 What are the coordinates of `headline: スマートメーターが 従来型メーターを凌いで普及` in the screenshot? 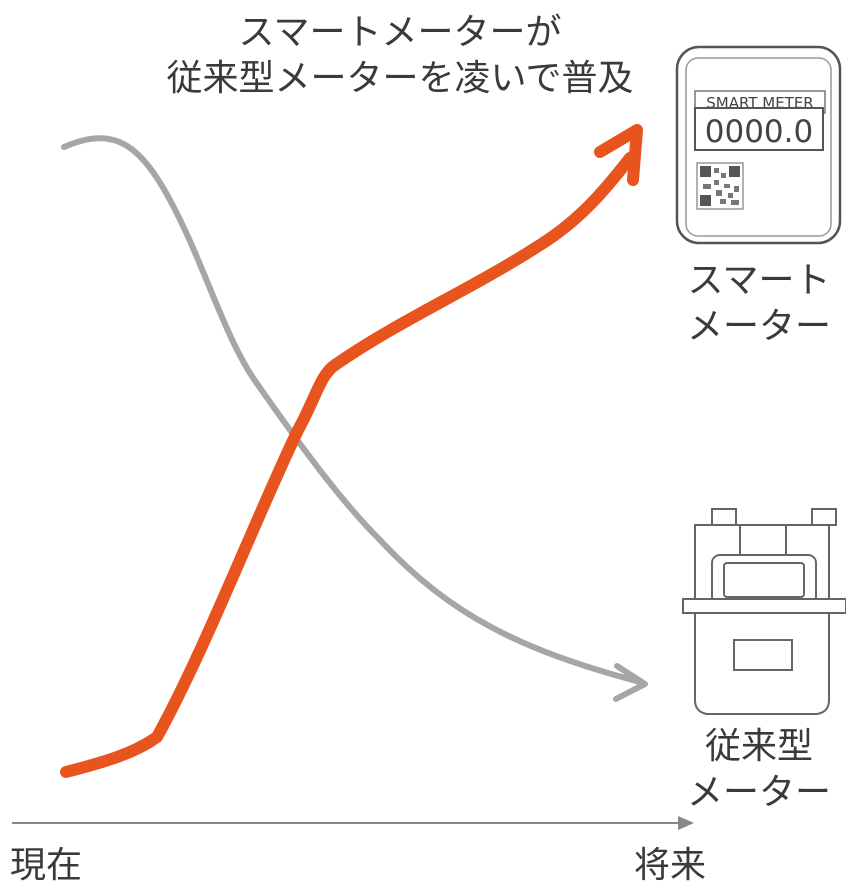 It's located at (400, 56).